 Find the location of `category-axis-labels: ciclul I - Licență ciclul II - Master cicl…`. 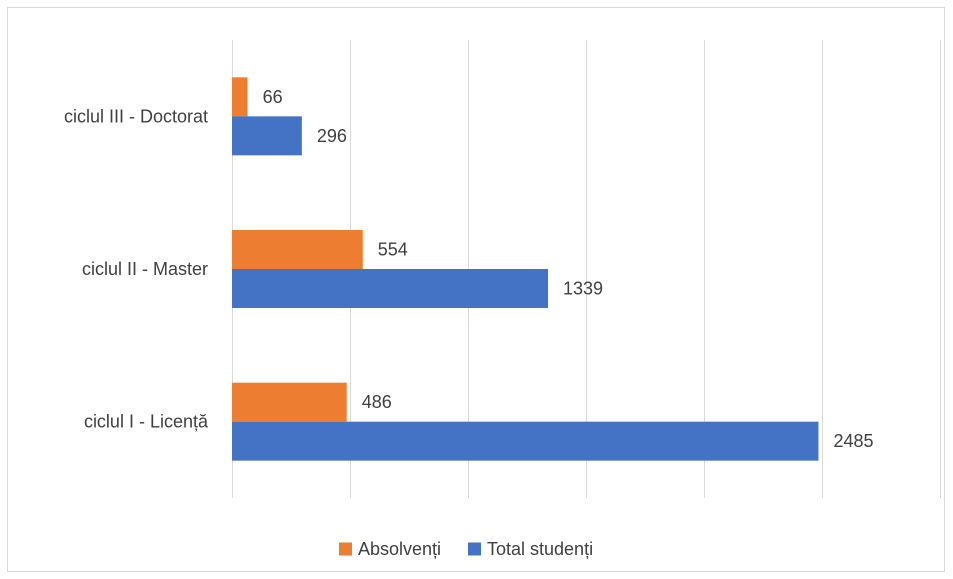

category-axis-labels: ciclul I - Licență ciclul II - Master cicl… is located at coordinates (136, 268).